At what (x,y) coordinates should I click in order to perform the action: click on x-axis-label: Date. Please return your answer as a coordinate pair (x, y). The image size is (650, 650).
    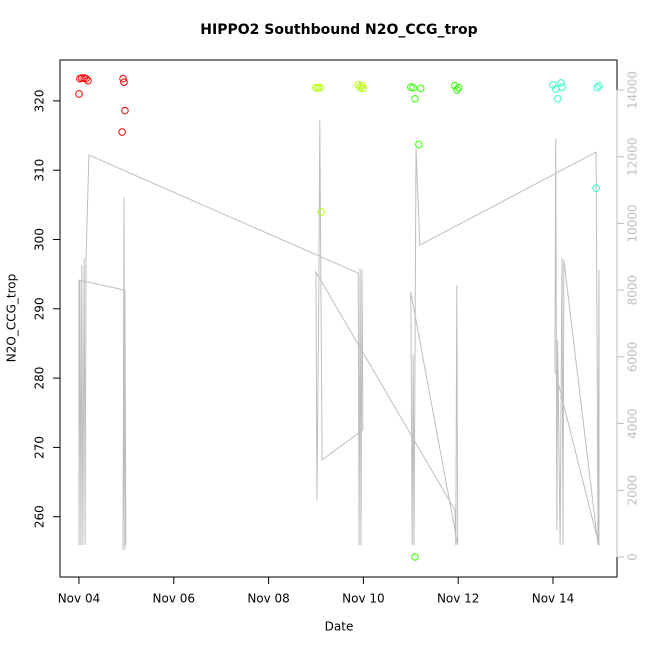
    Looking at the image, I should click on (339, 627).